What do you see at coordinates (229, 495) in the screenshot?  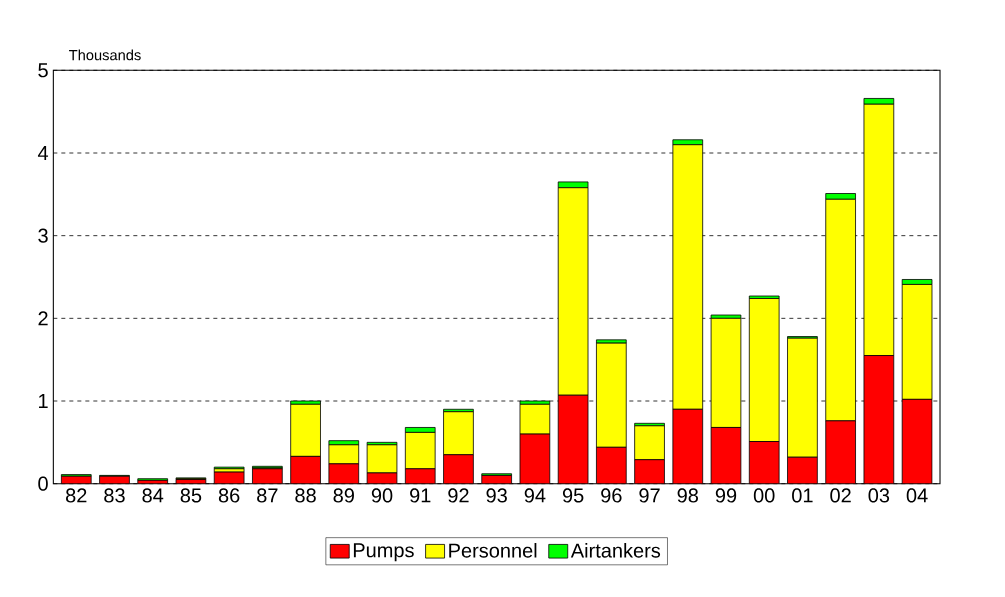 I see `x-tick-label: 86` at bounding box center [229, 495].